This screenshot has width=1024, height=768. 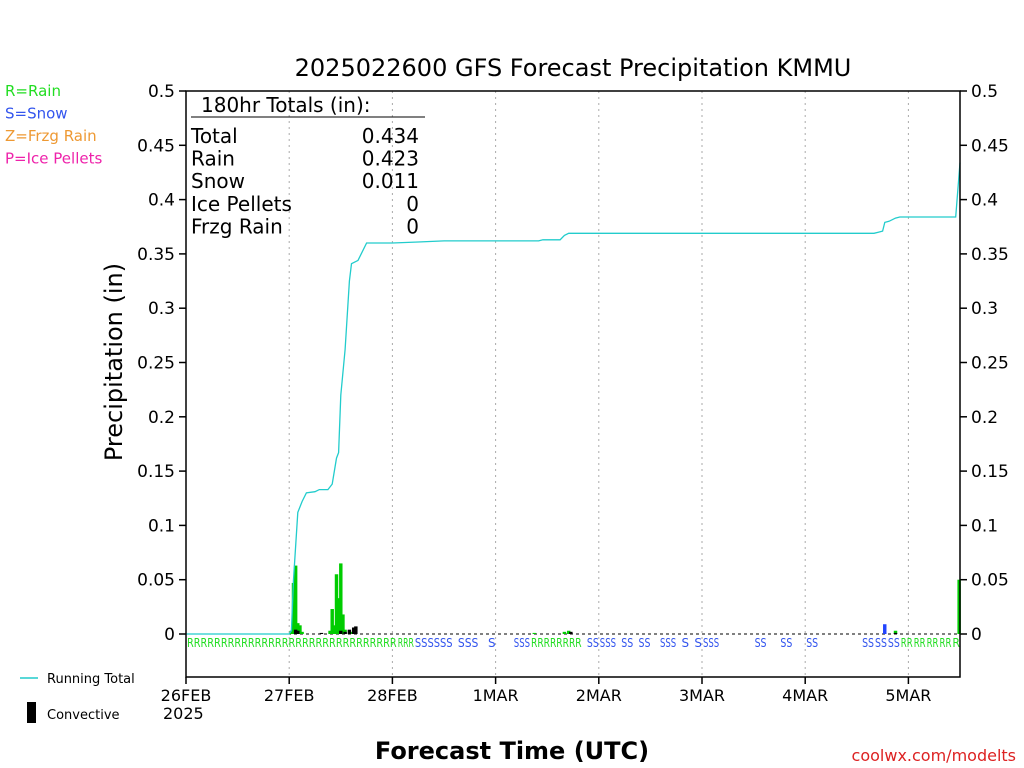 I want to click on ptype-legend-item: S=Snow, so click(x=36, y=114).